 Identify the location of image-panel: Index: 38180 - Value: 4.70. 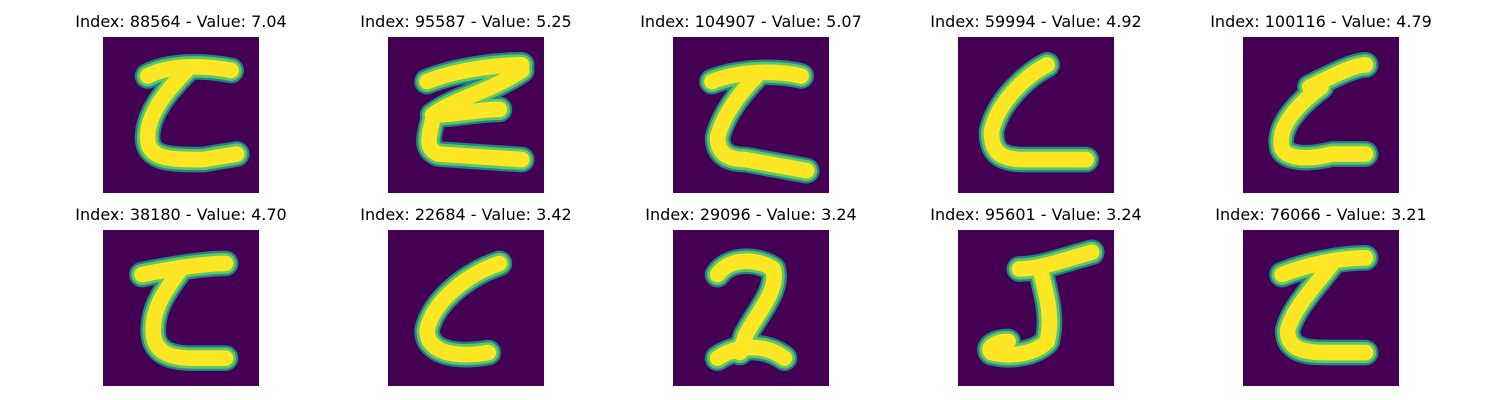
(181, 293).